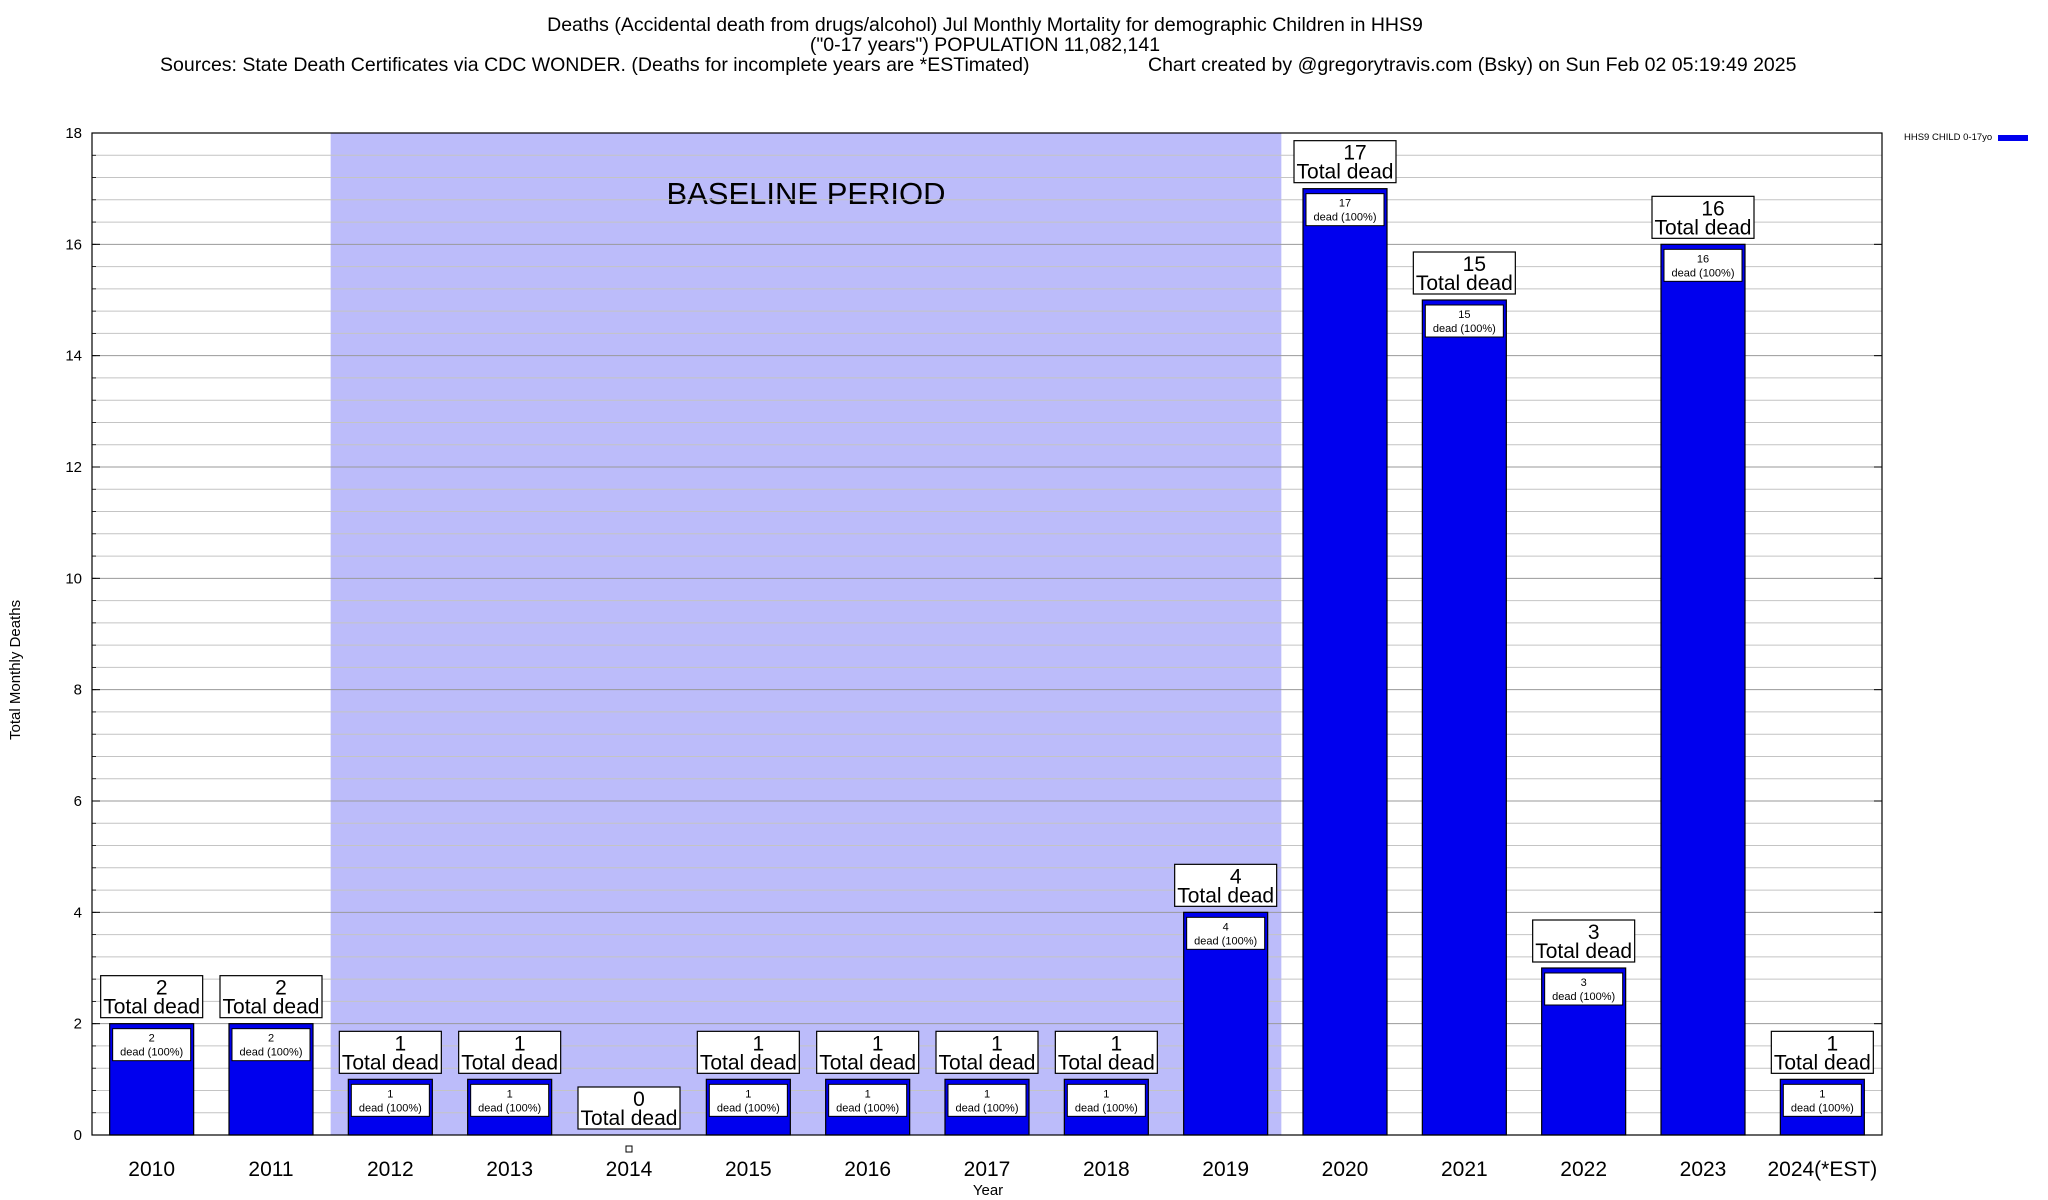 The image size is (2048, 1200). I want to click on x-tick-label: 2016, so click(867, 1169).